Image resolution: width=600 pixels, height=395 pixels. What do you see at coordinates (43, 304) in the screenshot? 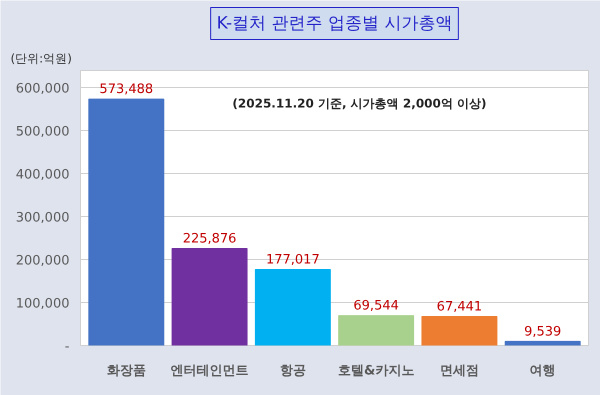
I see `y-tick-label: 100,000` at bounding box center [43, 304].